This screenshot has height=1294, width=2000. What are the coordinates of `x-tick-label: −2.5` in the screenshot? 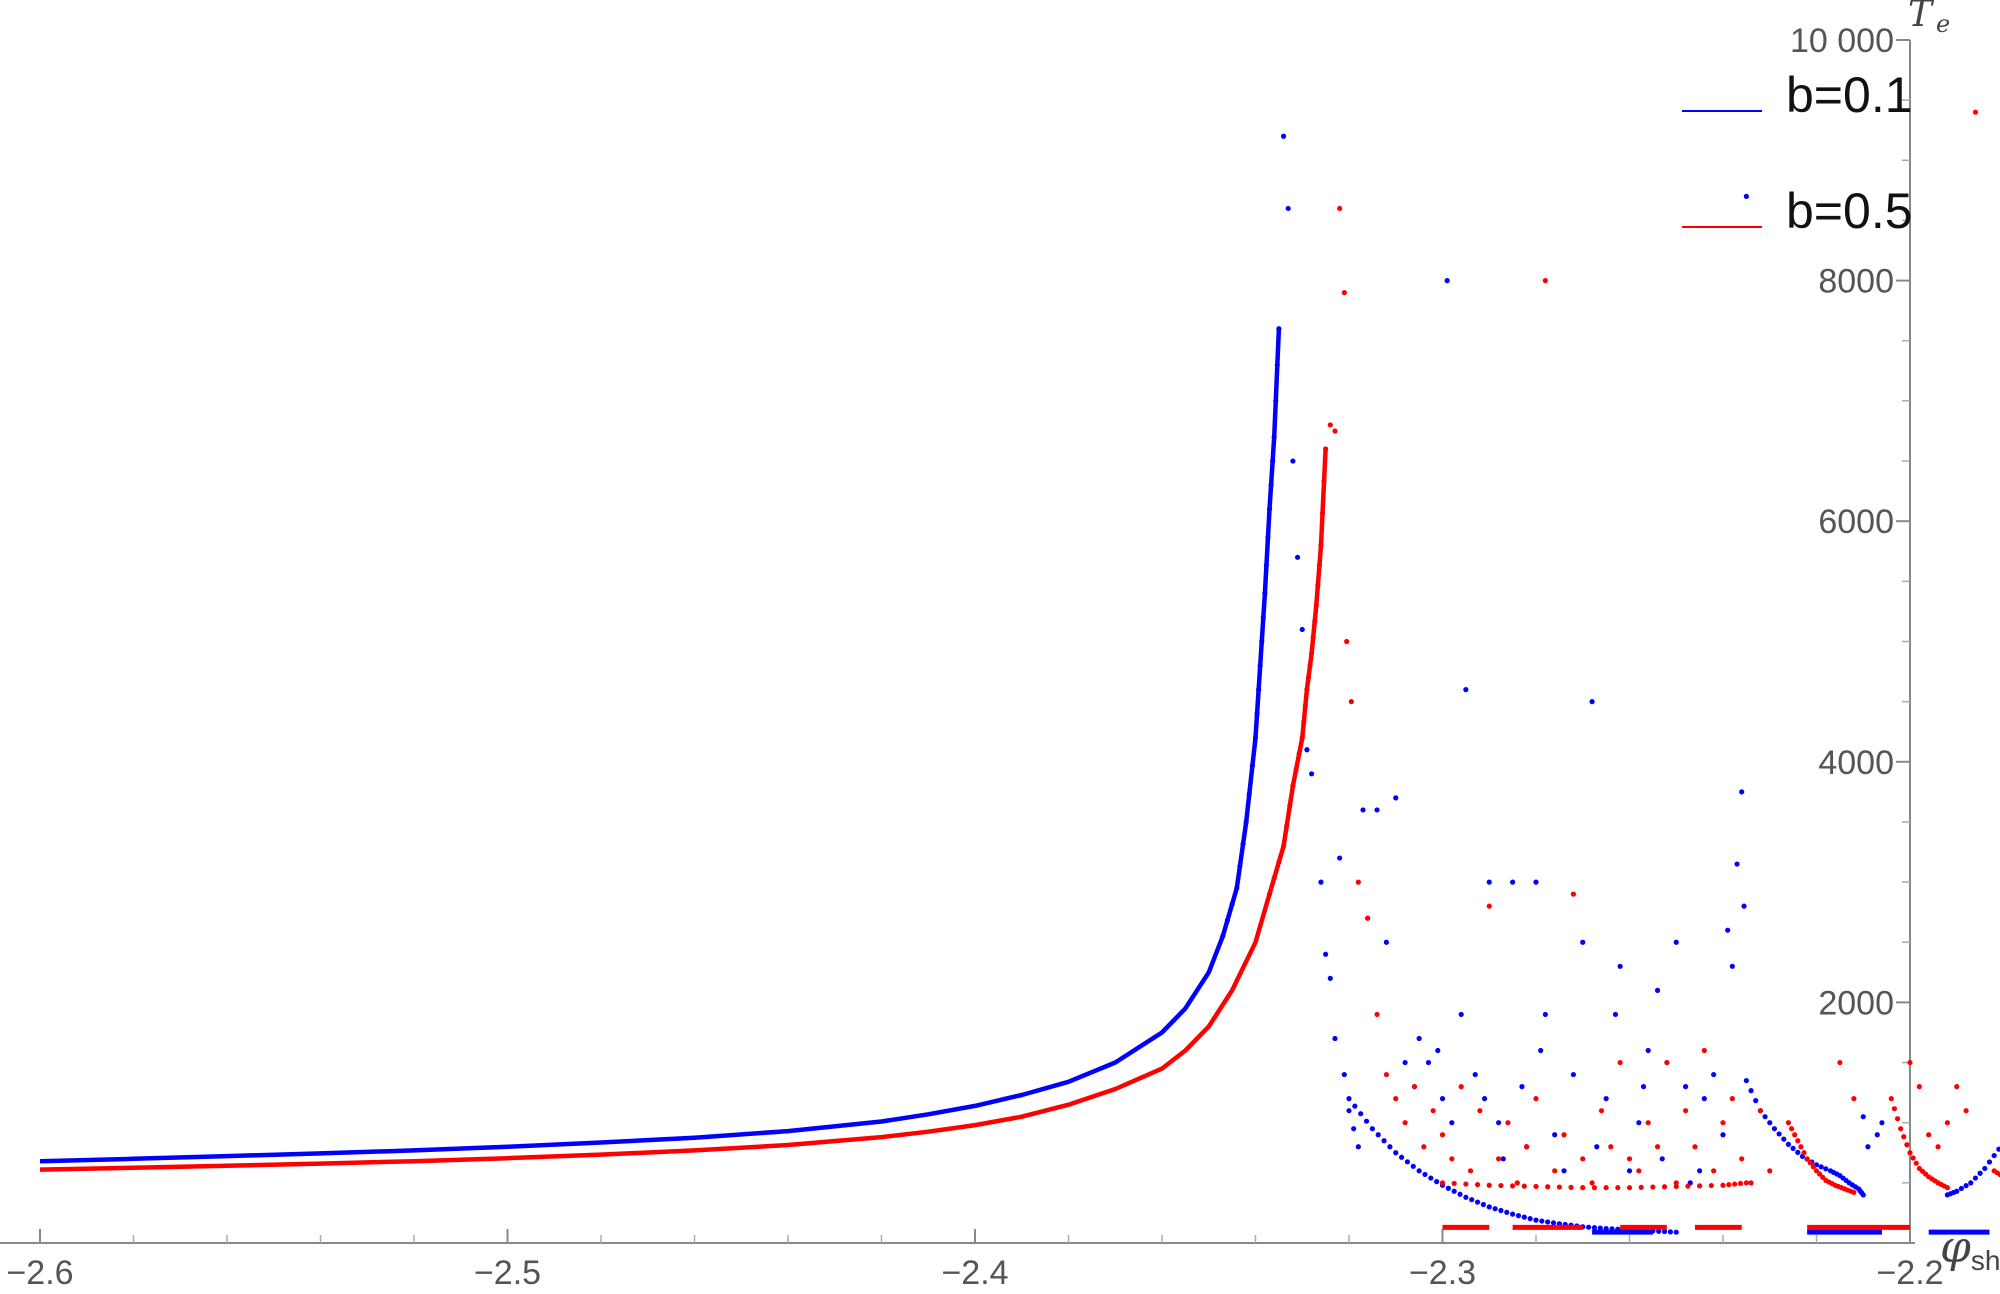 It's located at (507, 1273).